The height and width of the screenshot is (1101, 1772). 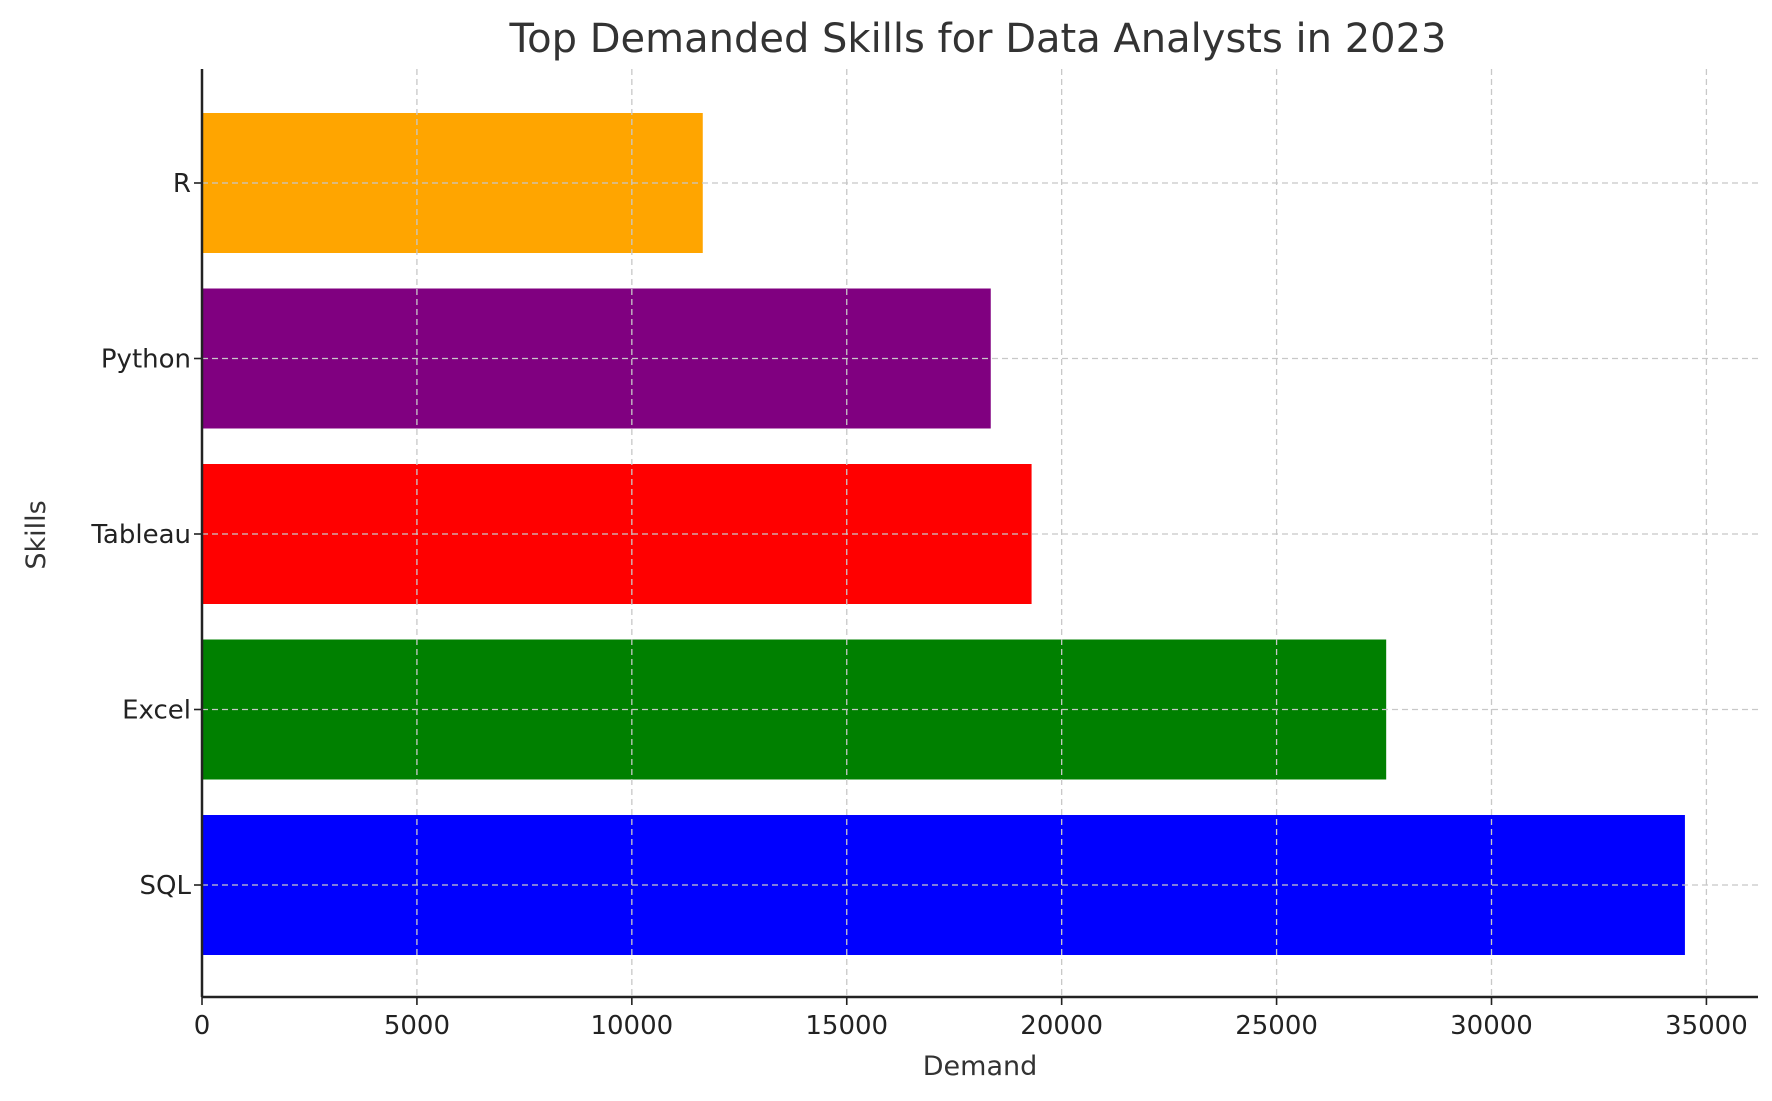 I want to click on y-tick-label: Python, so click(x=146, y=360).